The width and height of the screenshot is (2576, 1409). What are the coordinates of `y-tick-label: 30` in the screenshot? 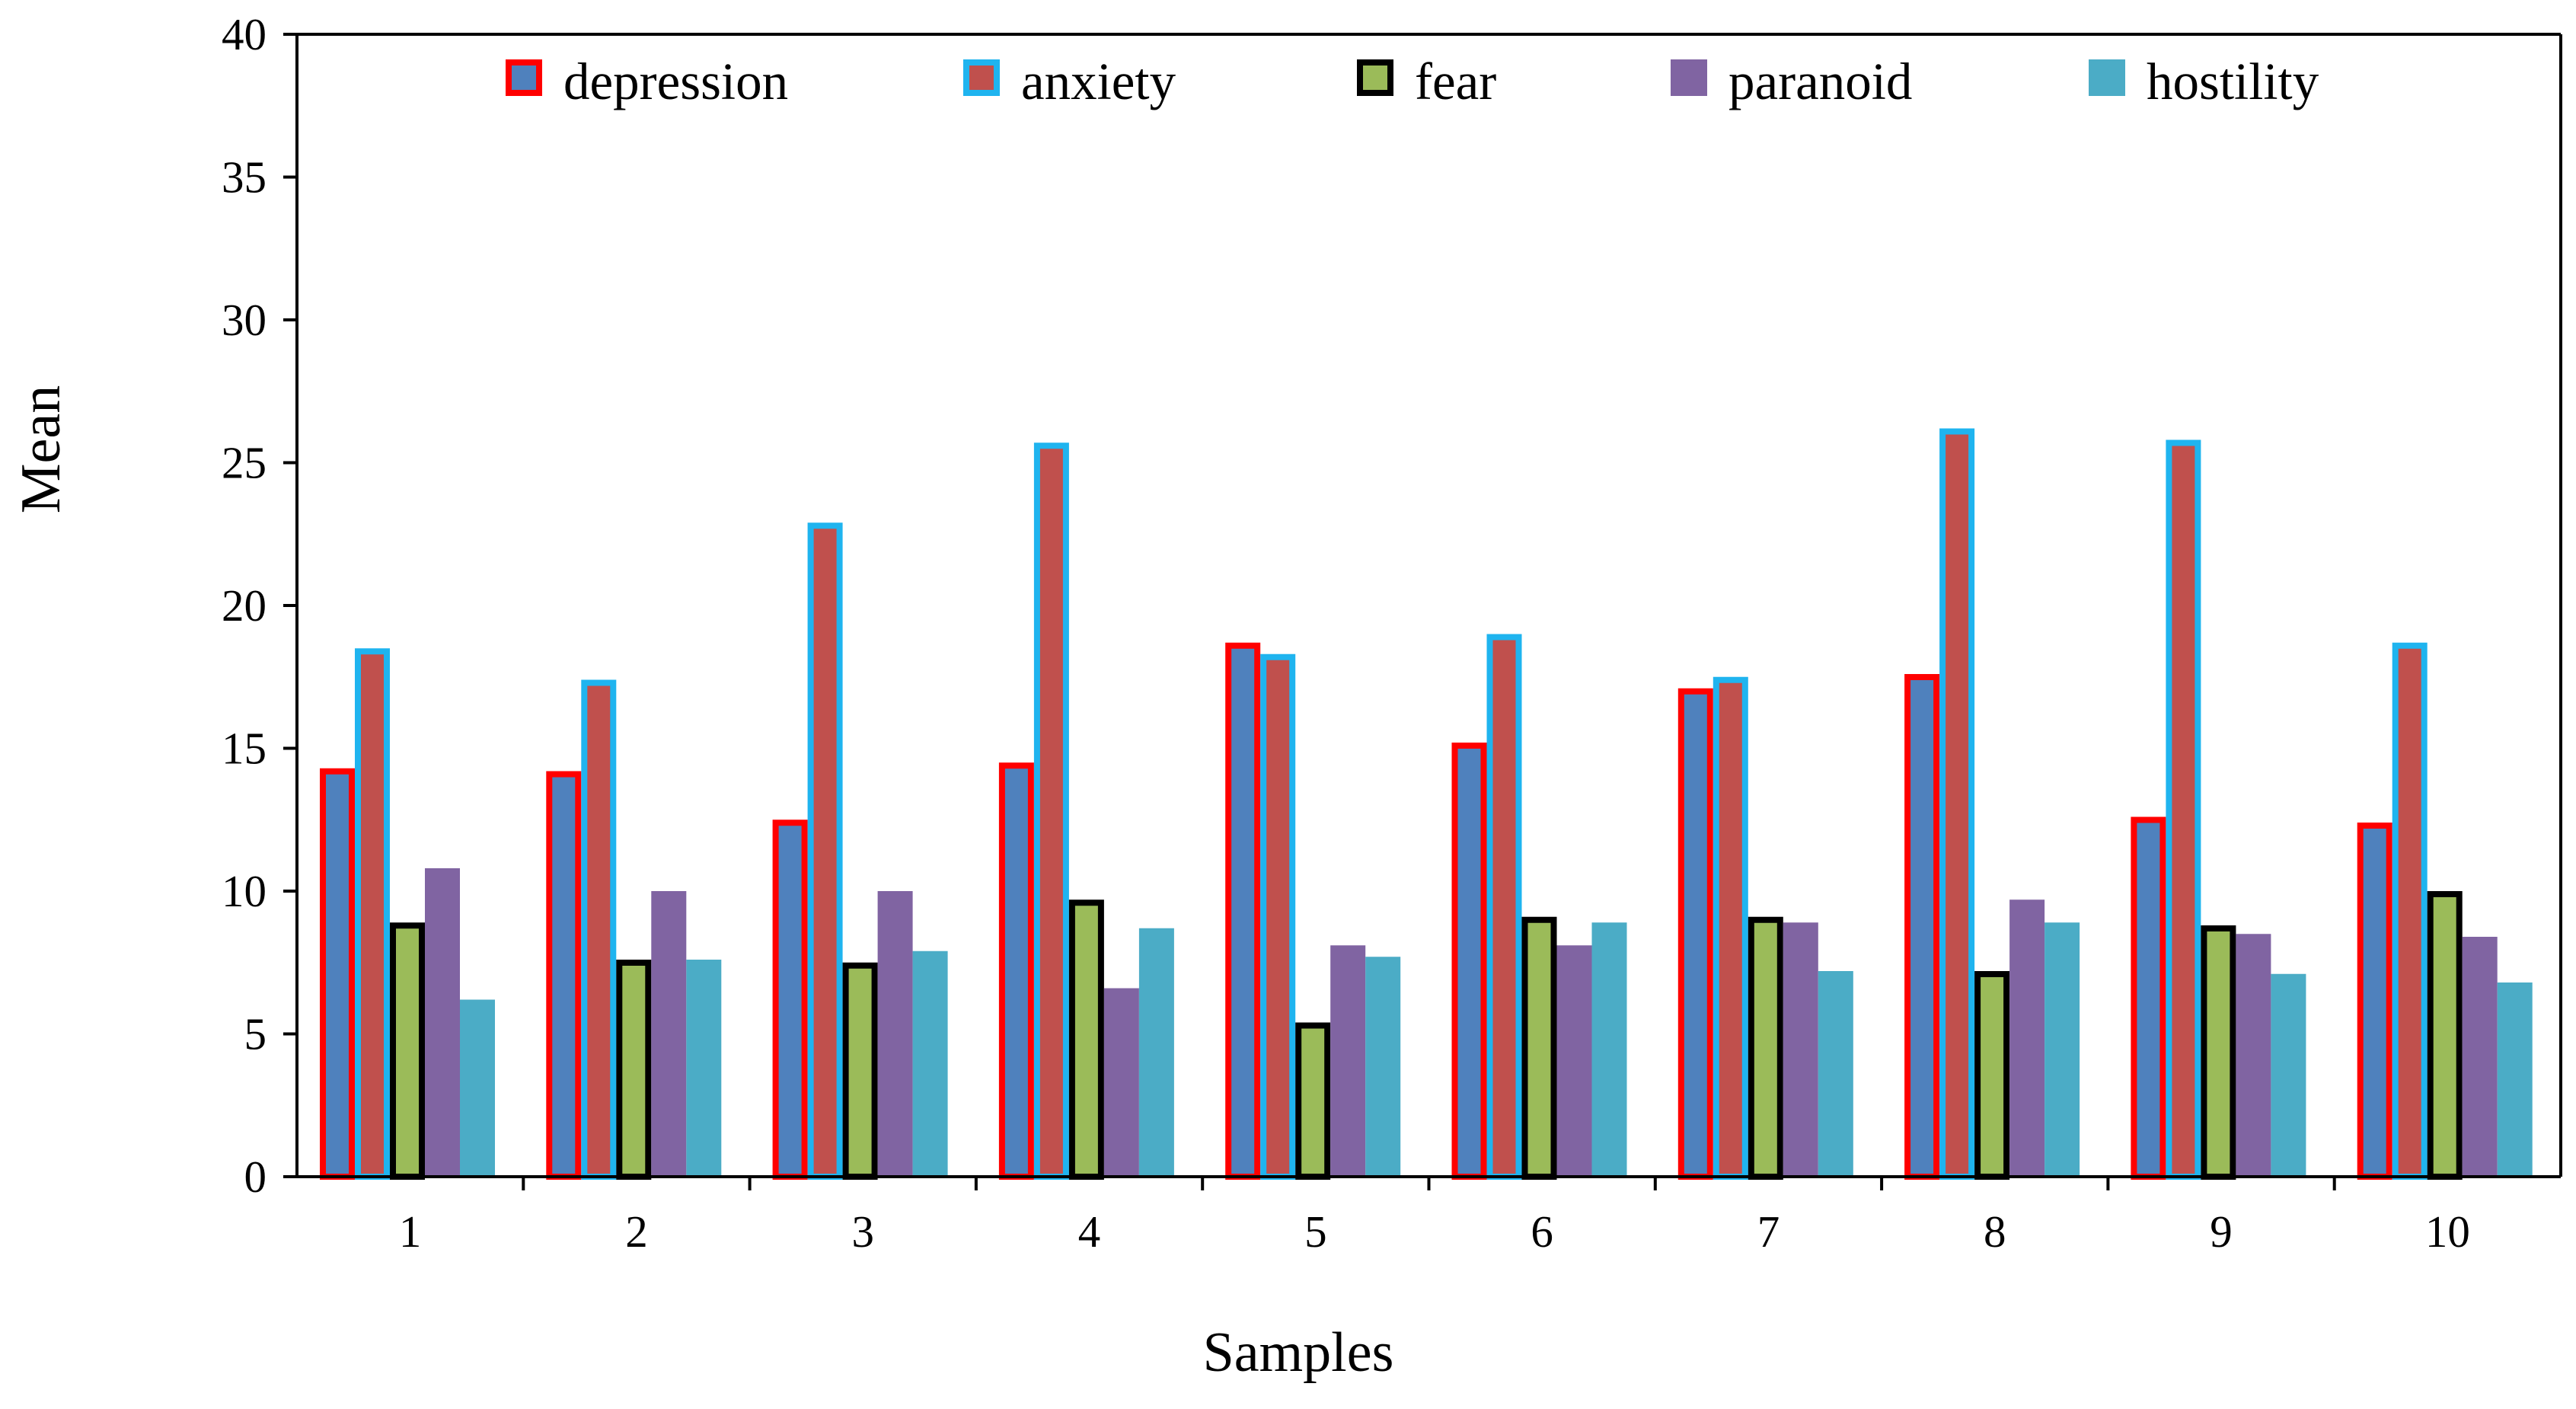 It's located at (244, 320).